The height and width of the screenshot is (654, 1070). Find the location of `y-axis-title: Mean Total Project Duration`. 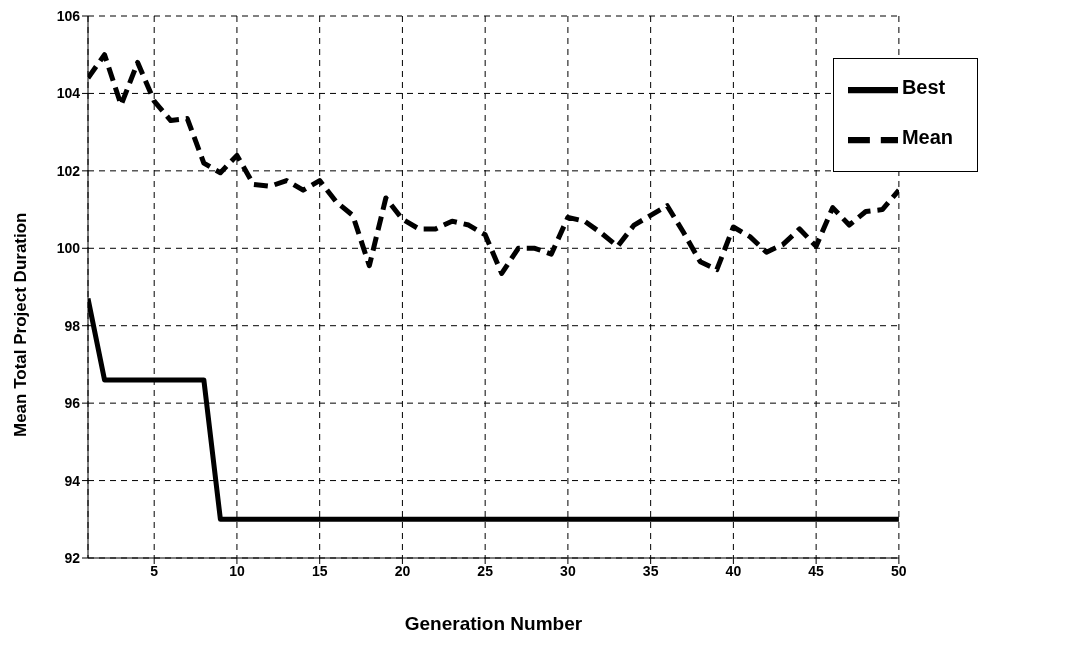

y-axis-title: Mean Total Project Duration is located at coordinates (21, 324).